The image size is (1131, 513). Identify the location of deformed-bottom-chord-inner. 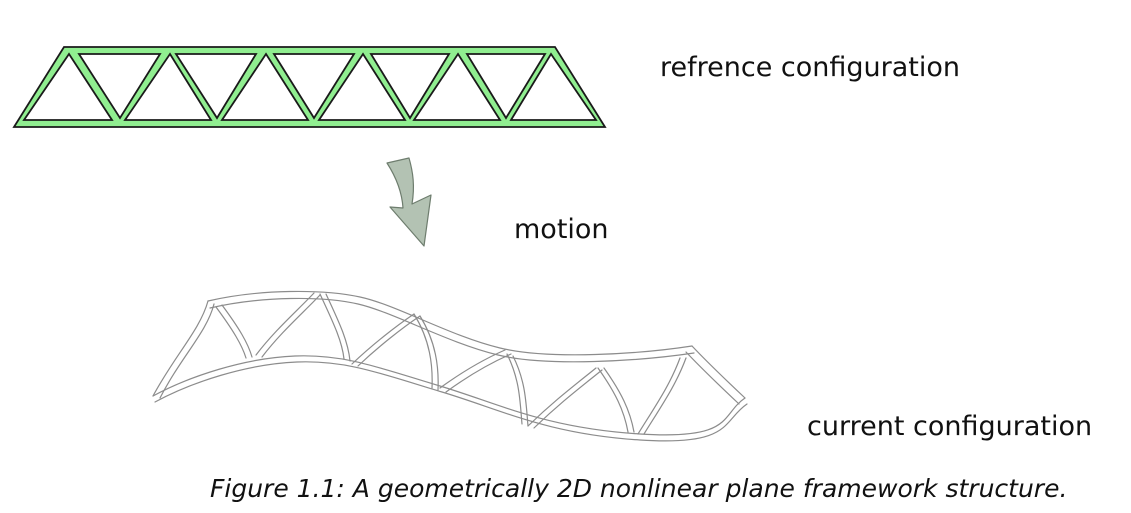
(451, 401).